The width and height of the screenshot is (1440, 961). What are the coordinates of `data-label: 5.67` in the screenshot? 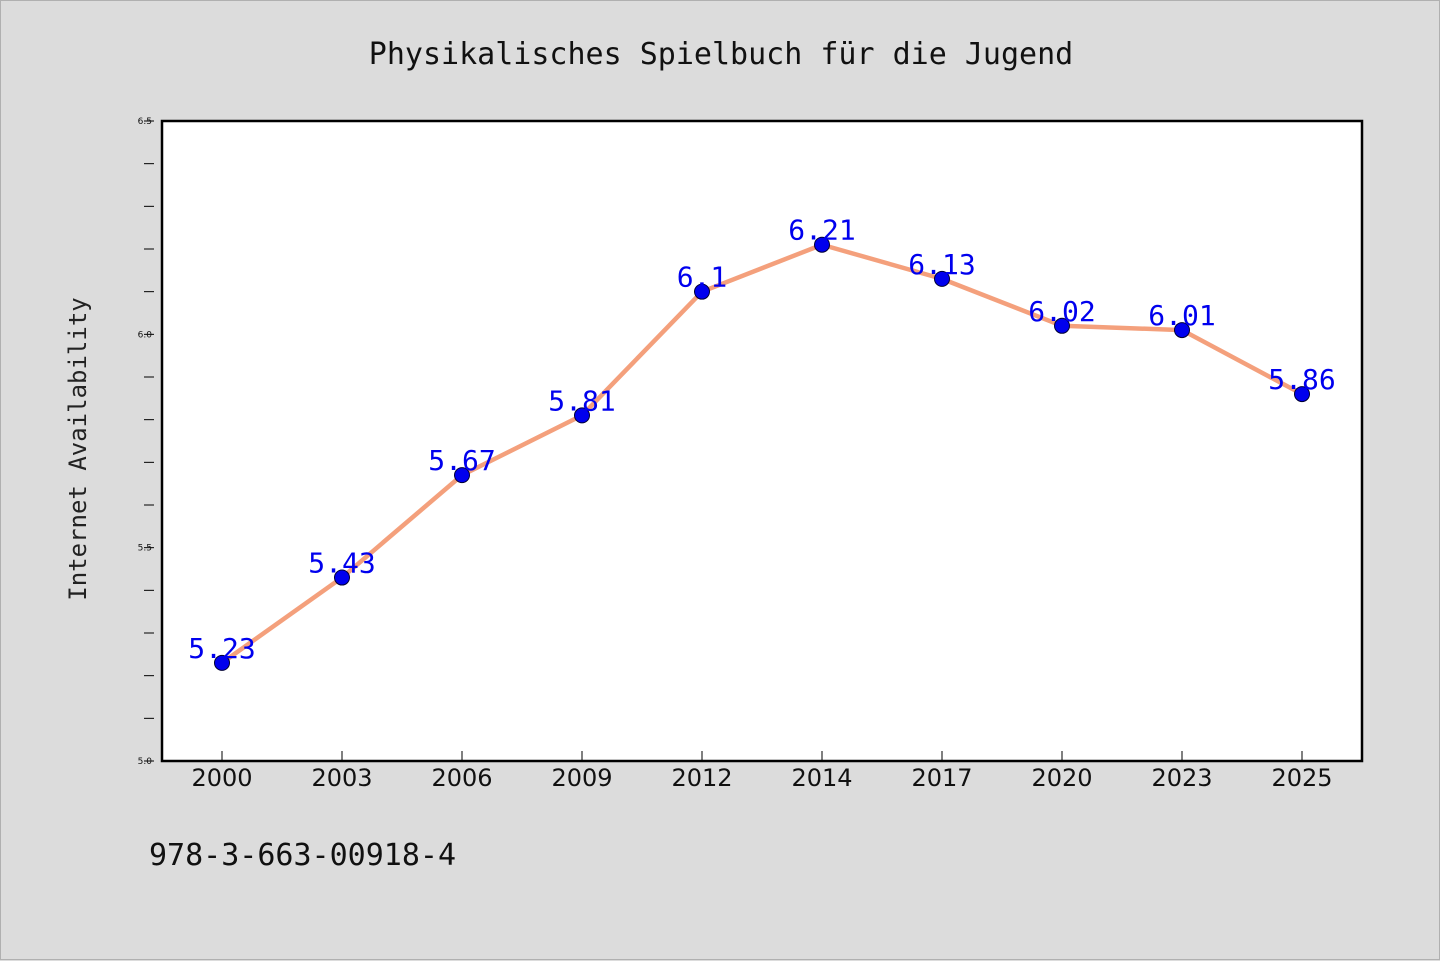 It's located at (461, 460).